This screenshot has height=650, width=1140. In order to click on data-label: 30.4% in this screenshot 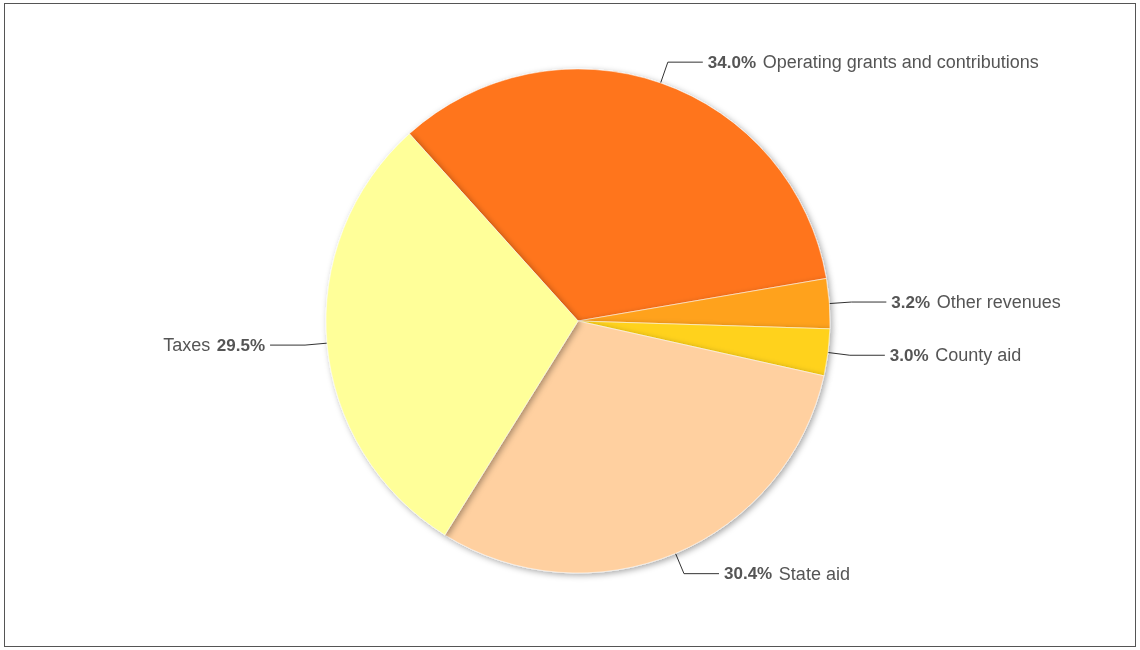, I will do `click(748, 574)`.